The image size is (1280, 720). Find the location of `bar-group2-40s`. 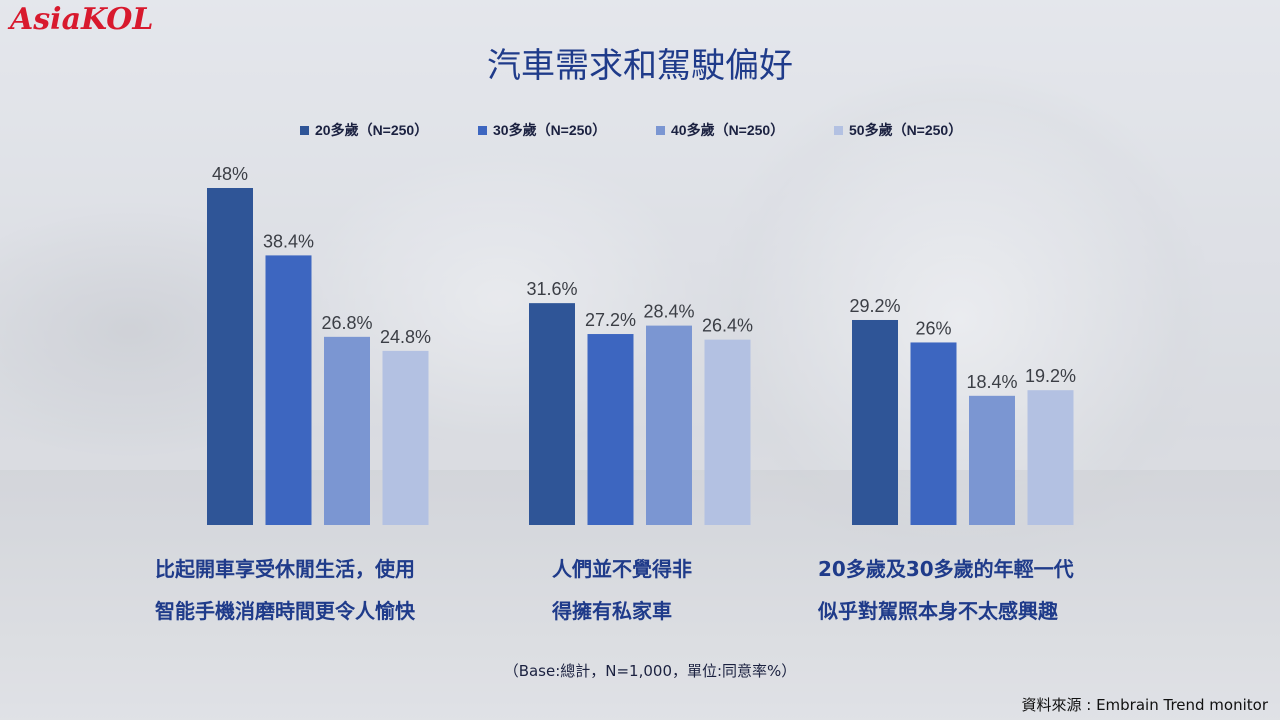

bar-group2-40s is located at coordinates (669, 425).